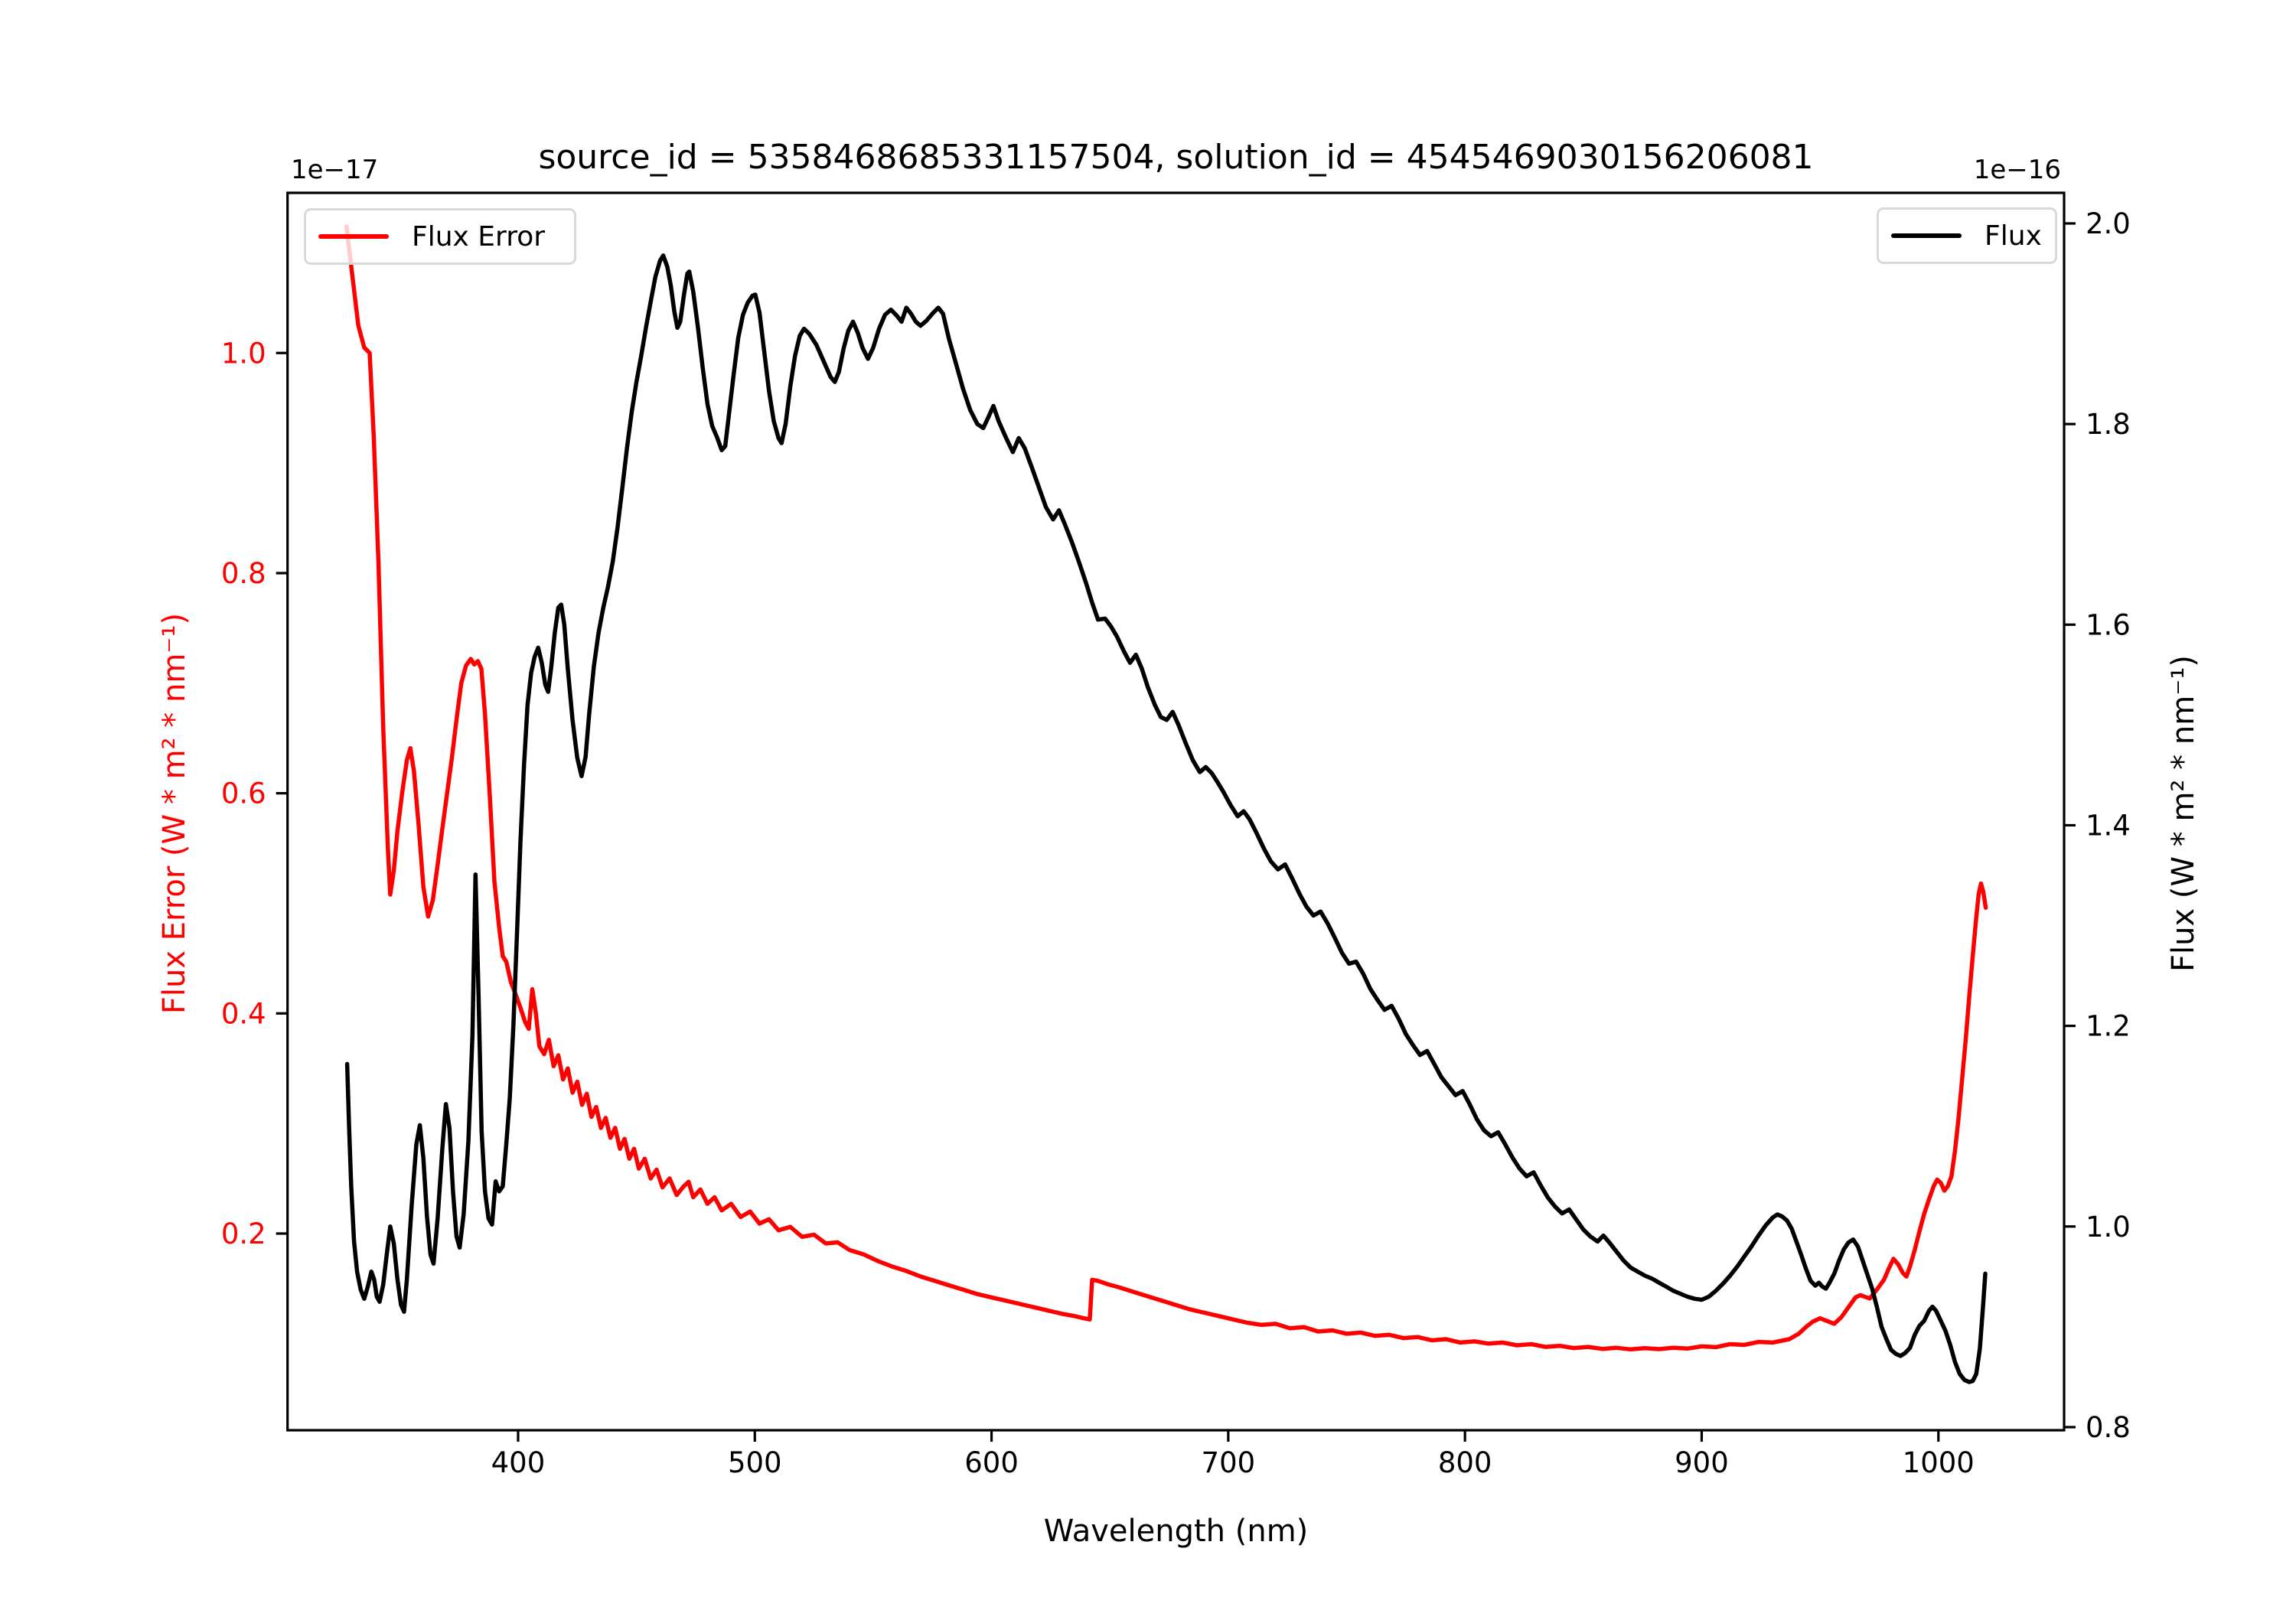  Describe the element at coordinates (2108, 223) in the screenshot. I see `right-tick-label: 2.0` at that location.